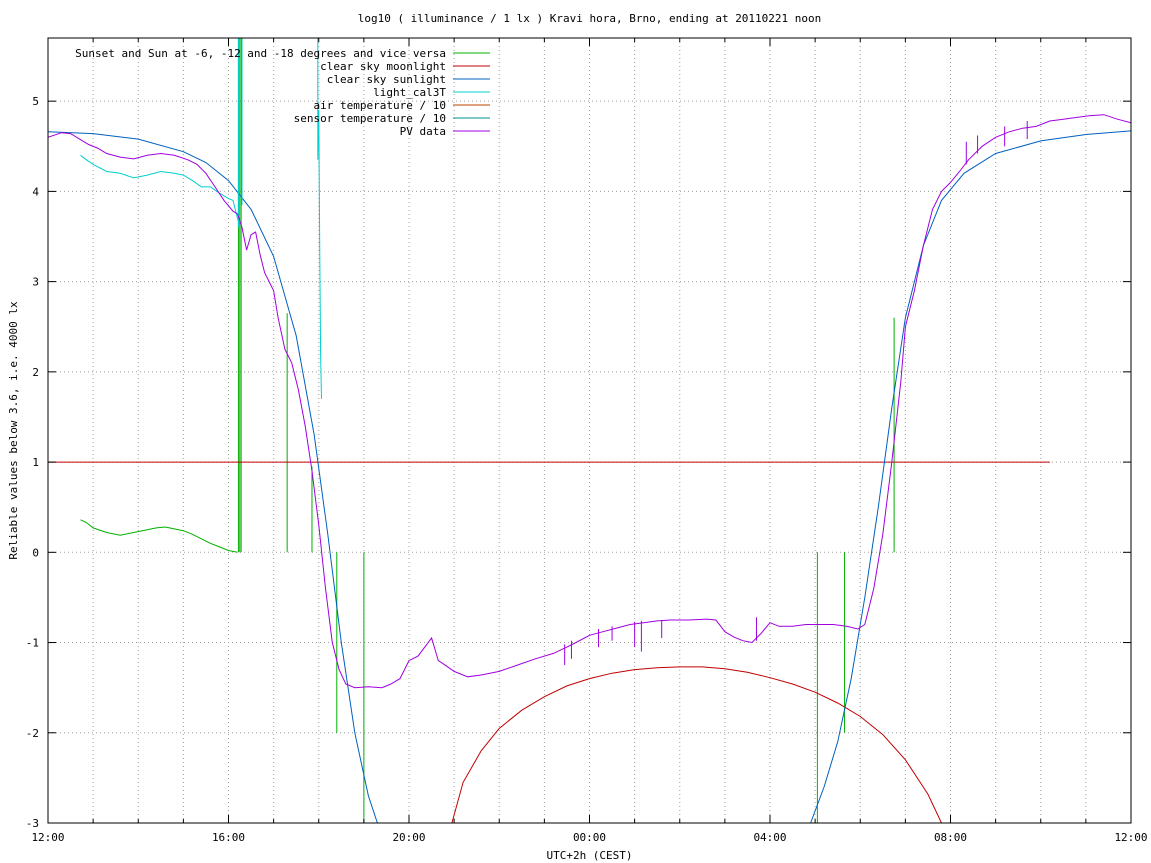  What do you see at coordinates (228, 837) in the screenshot?
I see `x-tick-label: 16:00` at bounding box center [228, 837].